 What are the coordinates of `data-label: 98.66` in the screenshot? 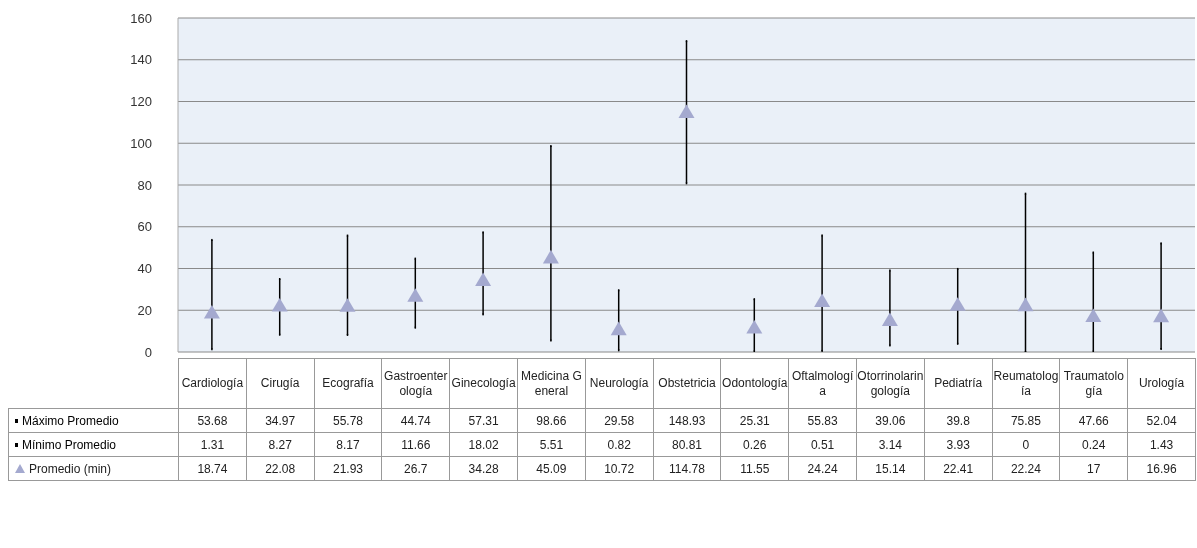 It's located at (551, 420).